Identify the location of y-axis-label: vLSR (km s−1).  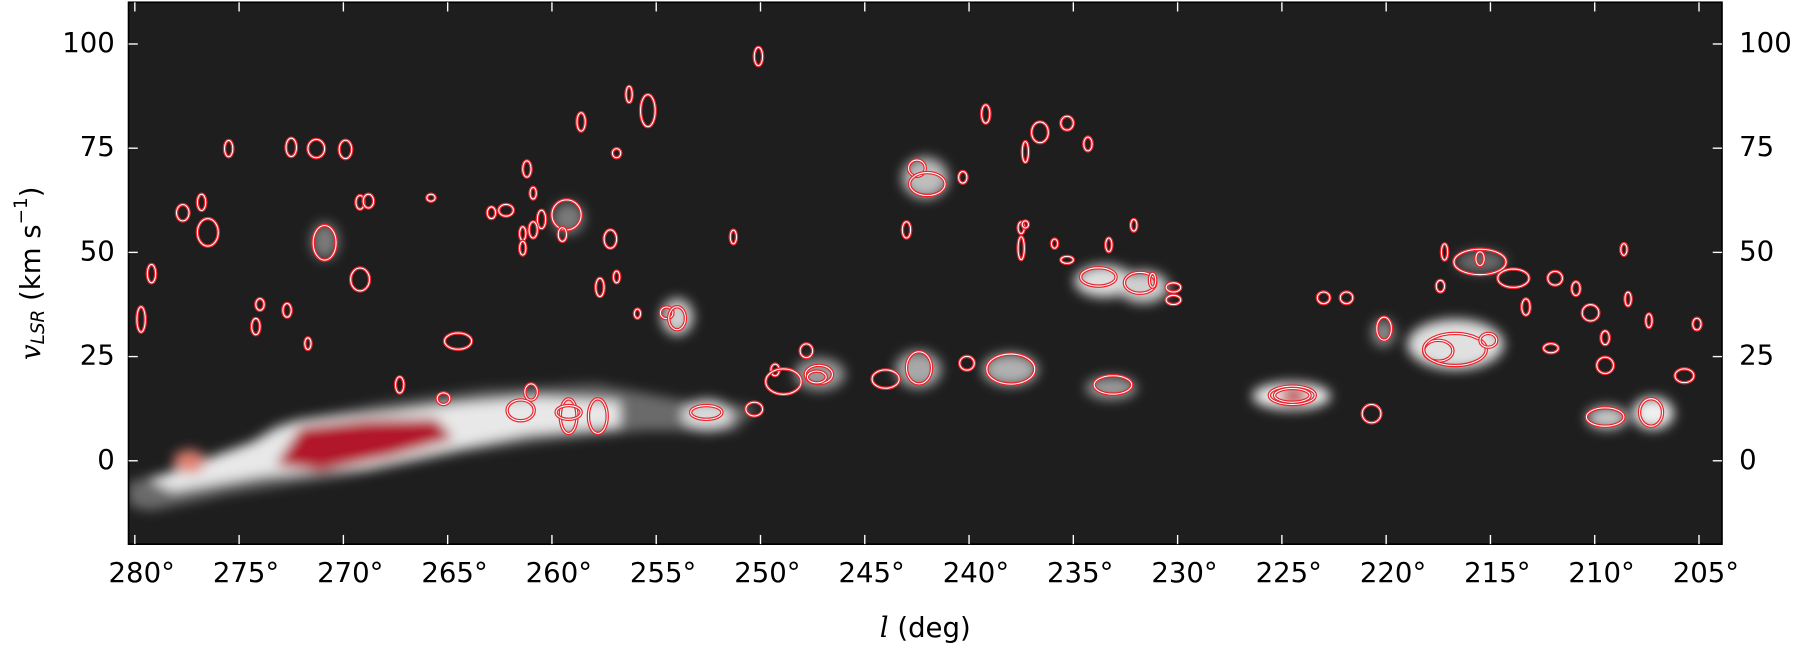
(30, 273).